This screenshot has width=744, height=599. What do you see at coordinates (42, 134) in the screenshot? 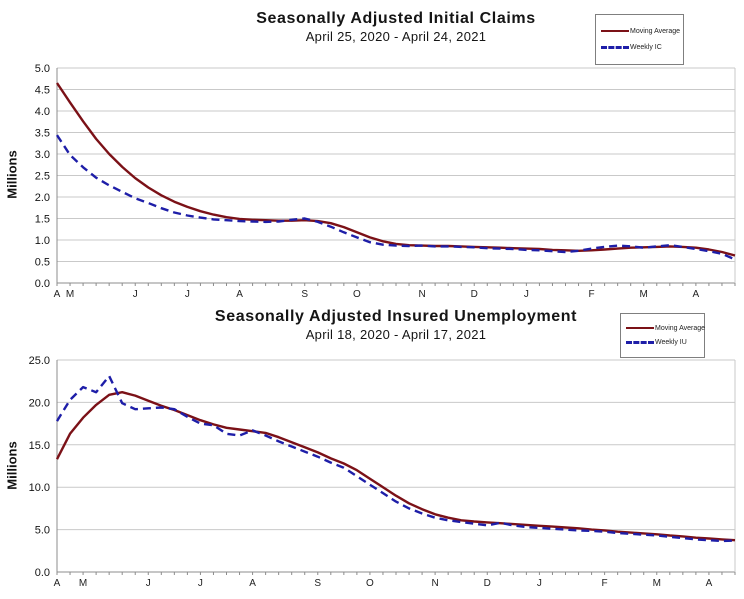
I see `svg-text: 3.5` at bounding box center [42, 134].